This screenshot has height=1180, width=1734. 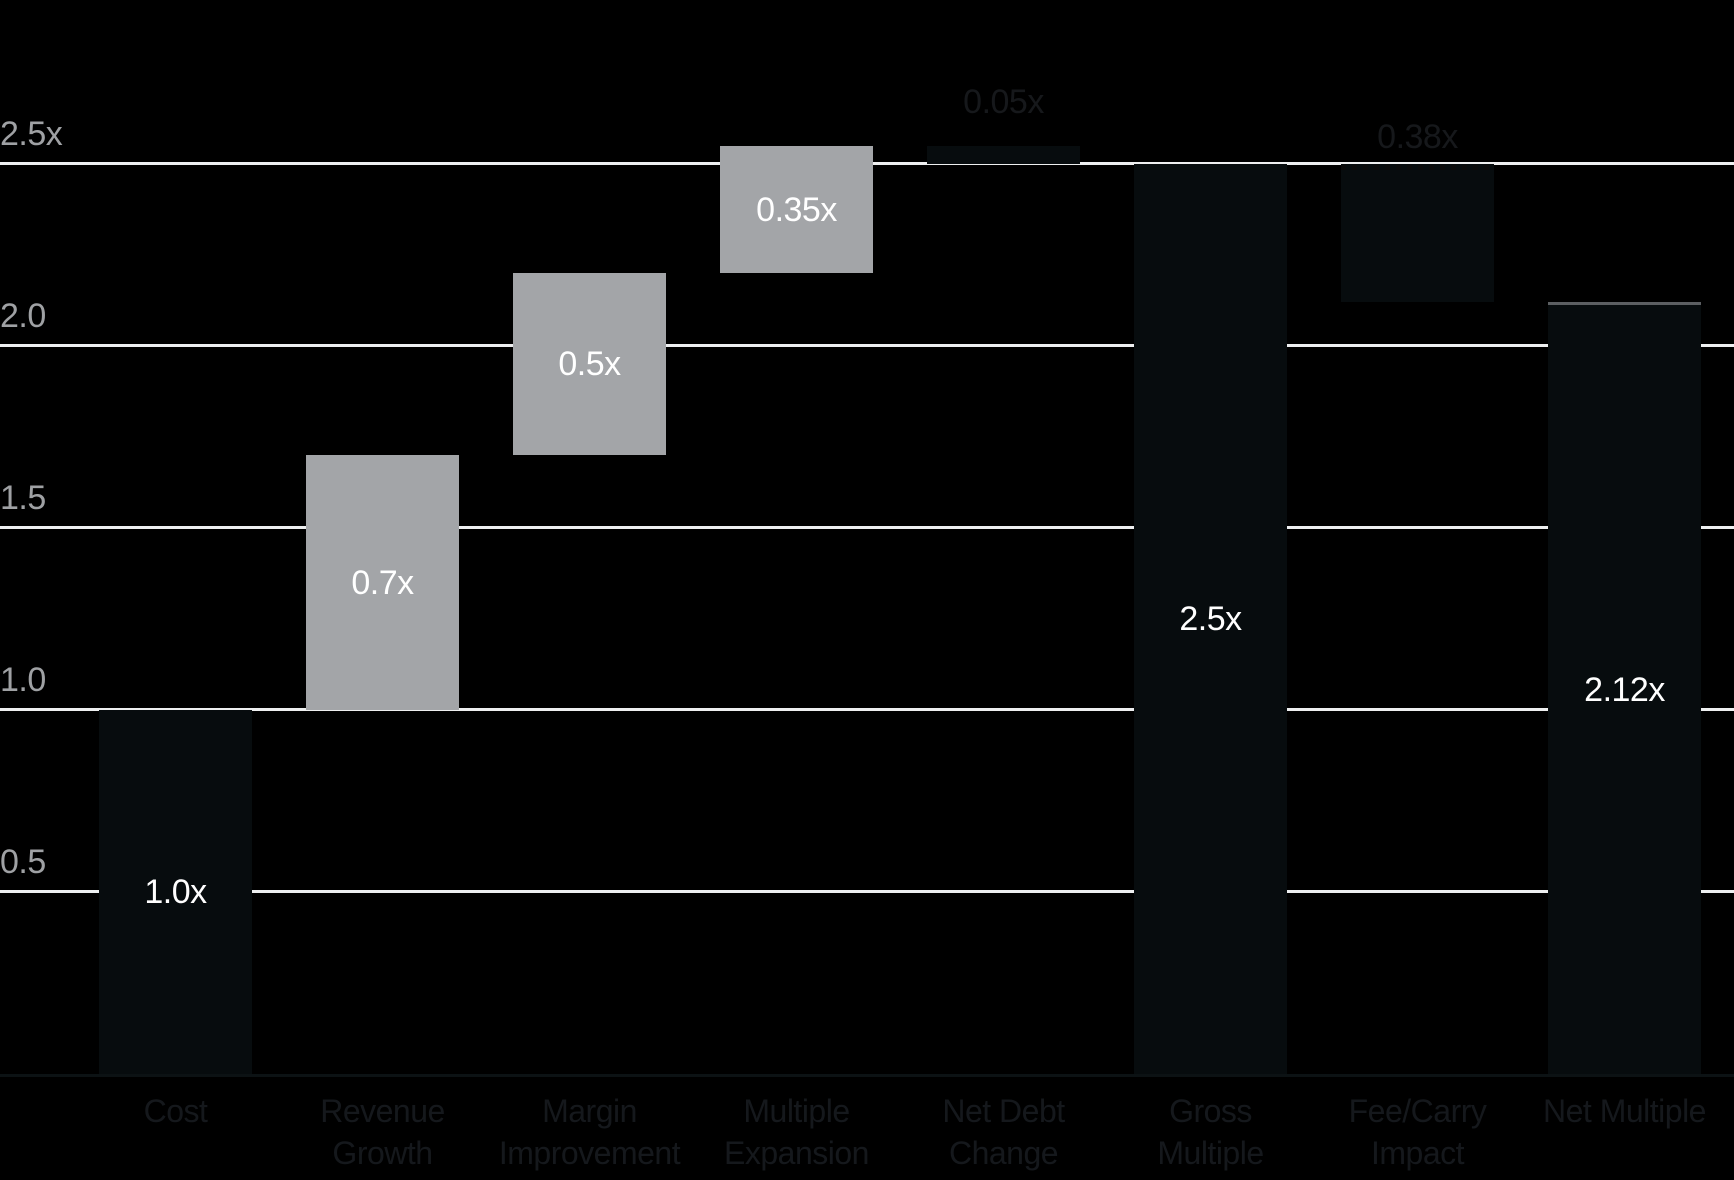 What do you see at coordinates (590, 1132) in the screenshot?
I see `category-label-margin-improvement: Margin Improvement` at bounding box center [590, 1132].